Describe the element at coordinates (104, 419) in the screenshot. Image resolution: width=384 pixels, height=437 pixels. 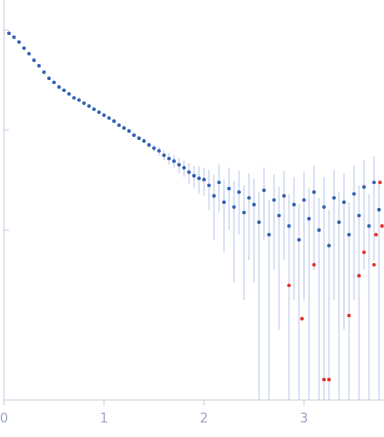
I see `x-tick-label: 1` at that location.